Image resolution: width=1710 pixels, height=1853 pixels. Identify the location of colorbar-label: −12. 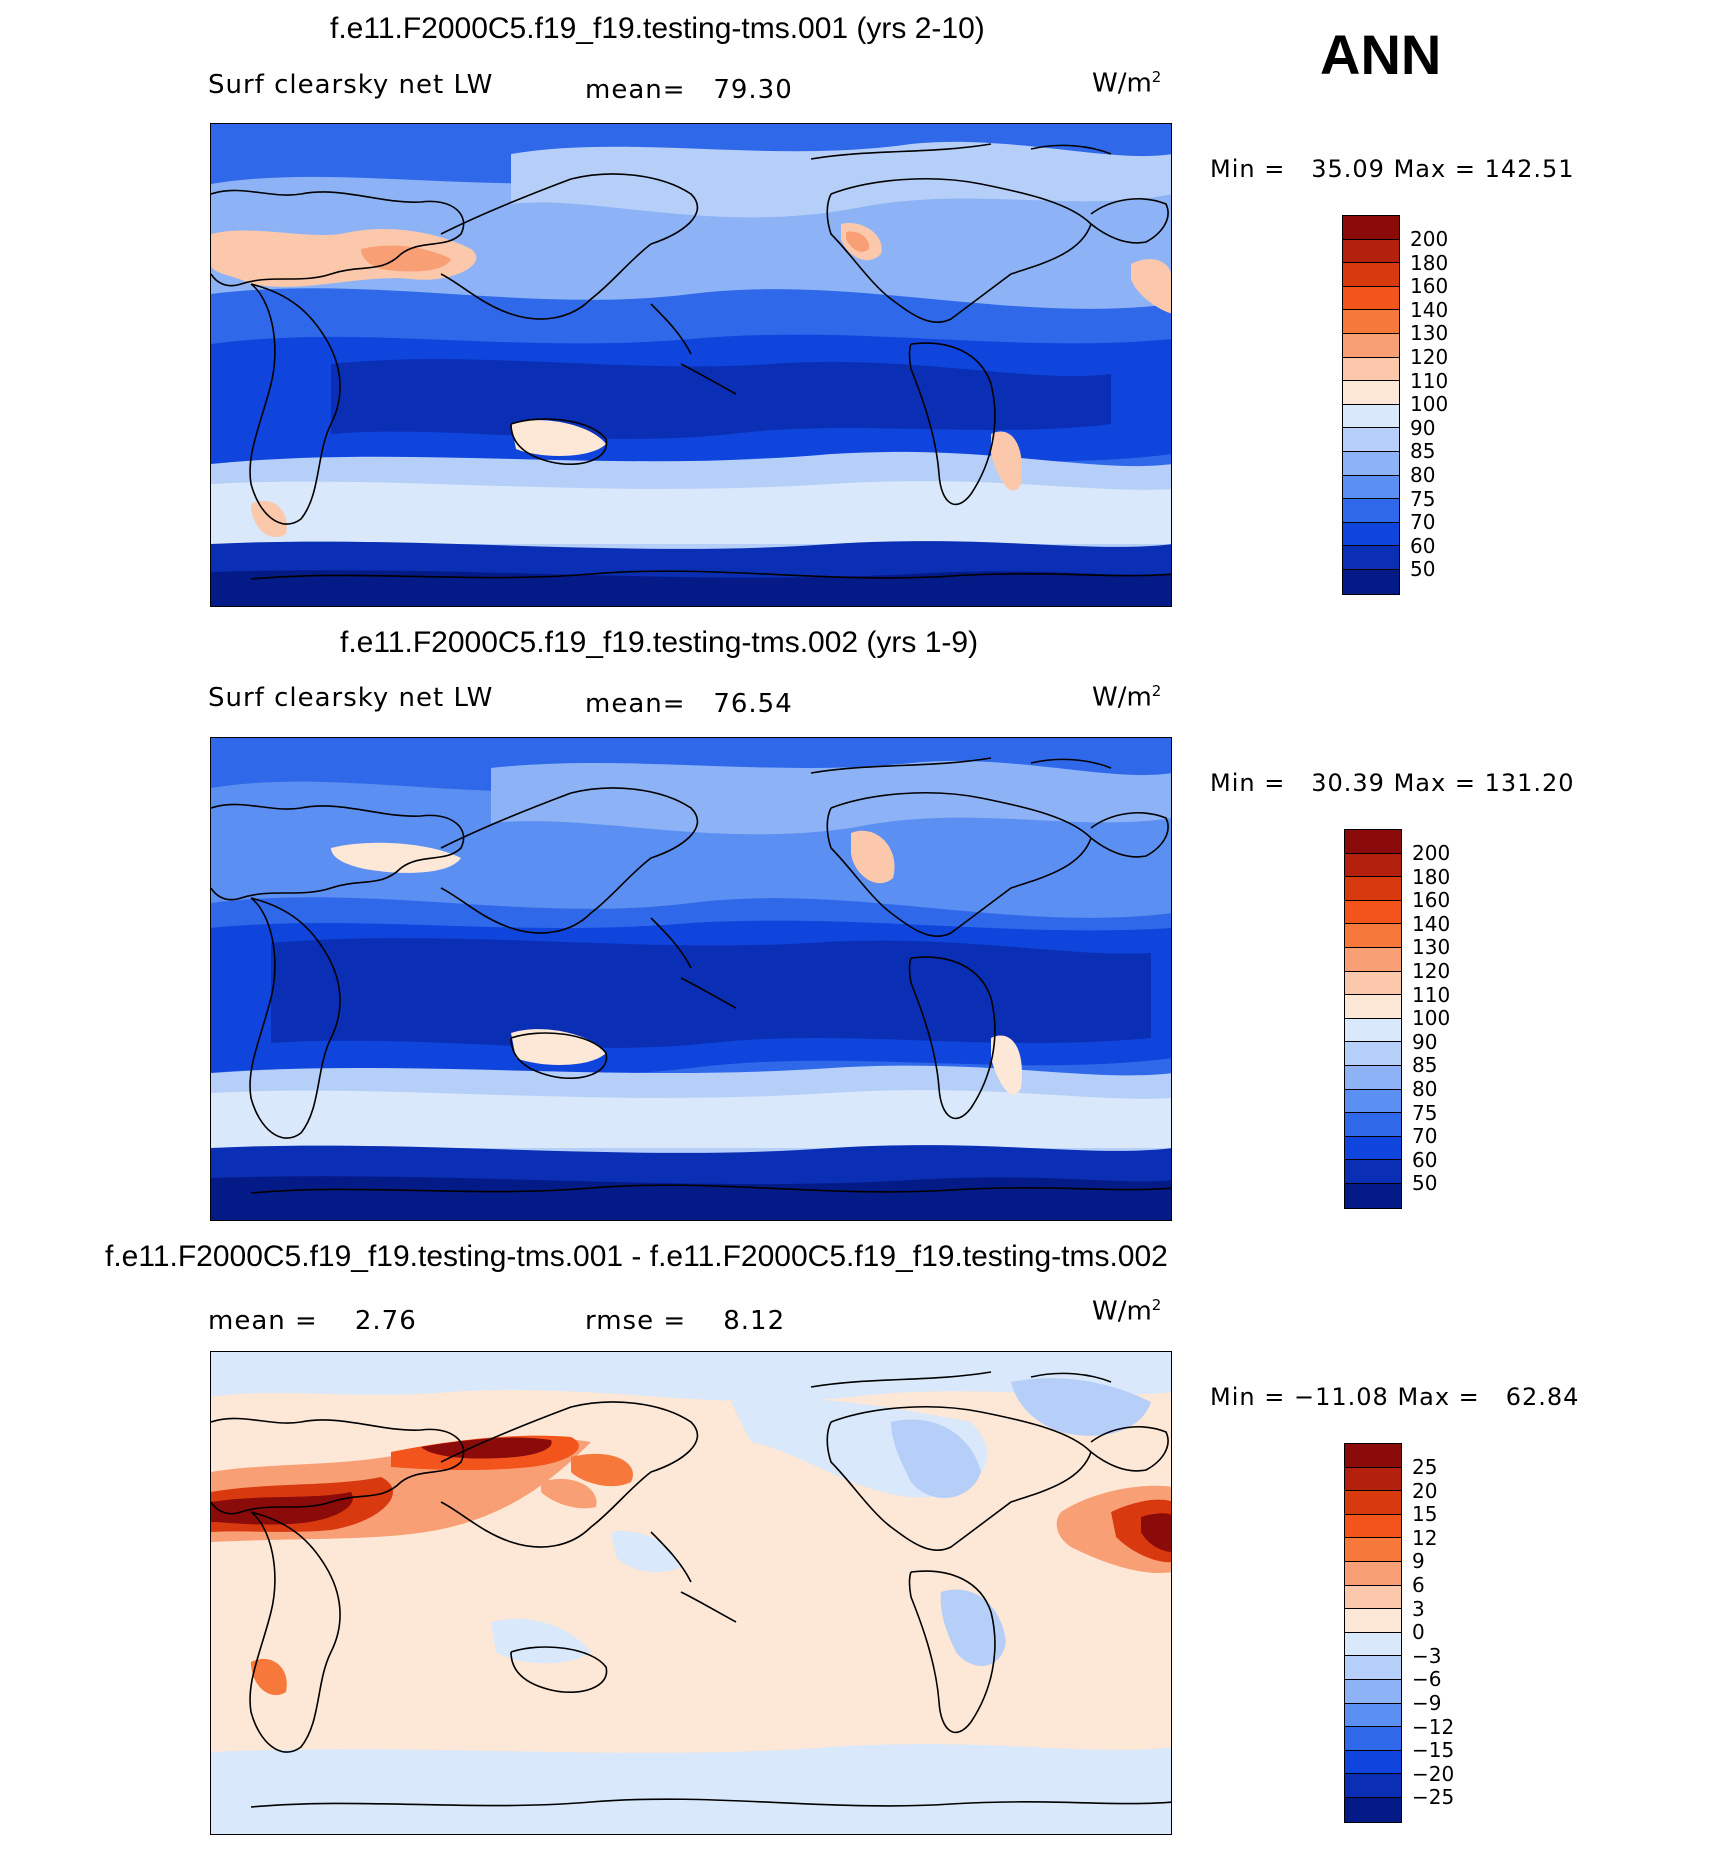
(1433, 1727).